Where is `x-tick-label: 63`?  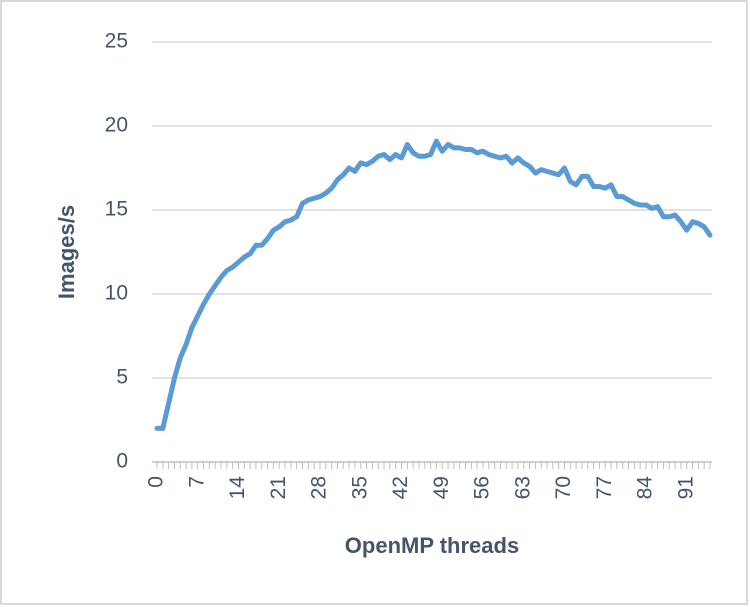 x-tick-label: 63 is located at coordinates (522, 487).